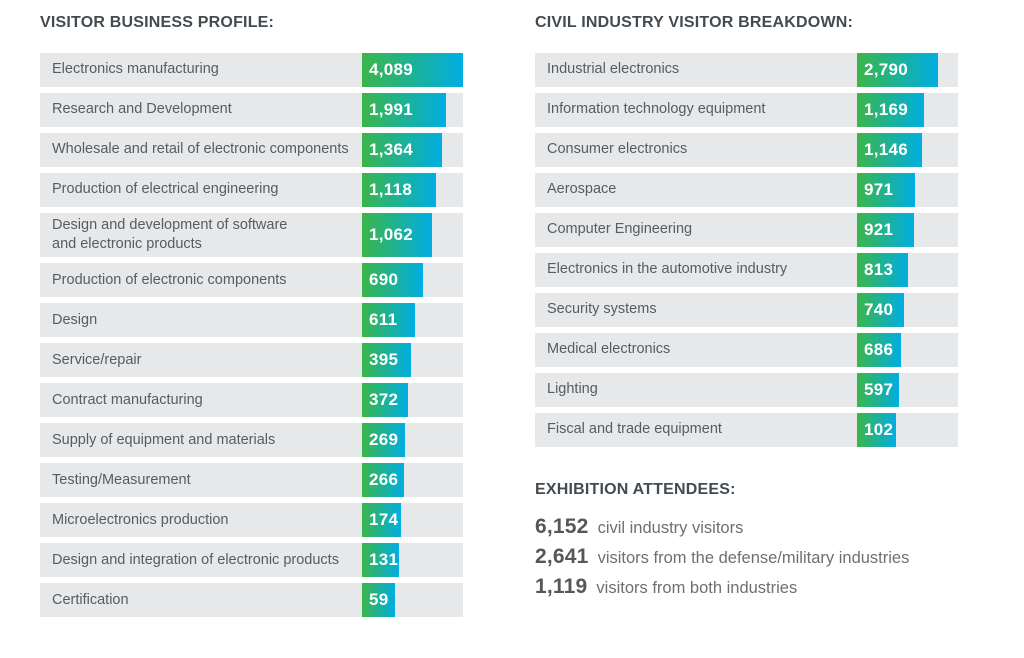  Describe the element at coordinates (697, 588) in the screenshot. I see `stat-label: visitors from both industries` at that location.